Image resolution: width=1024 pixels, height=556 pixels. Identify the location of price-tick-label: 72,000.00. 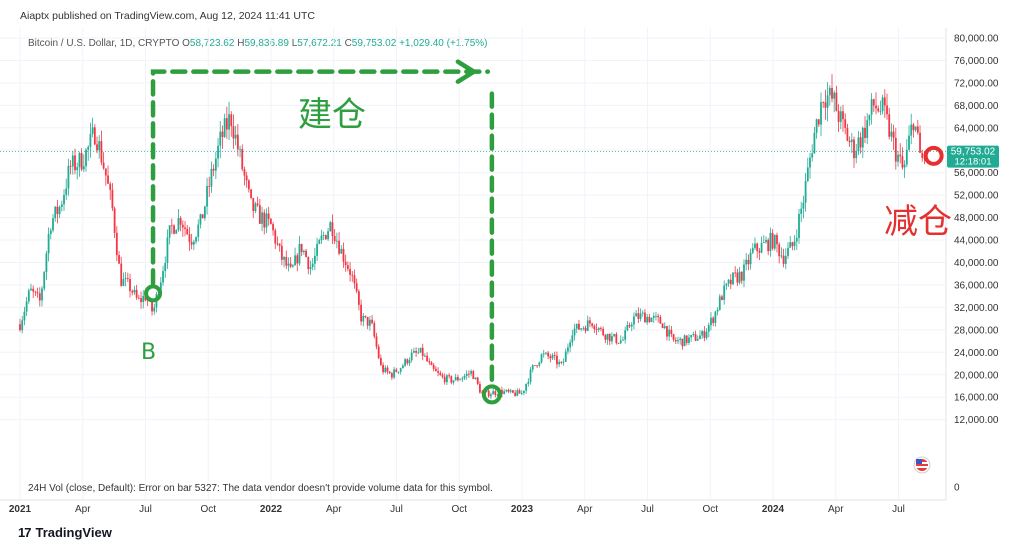
(976, 83).